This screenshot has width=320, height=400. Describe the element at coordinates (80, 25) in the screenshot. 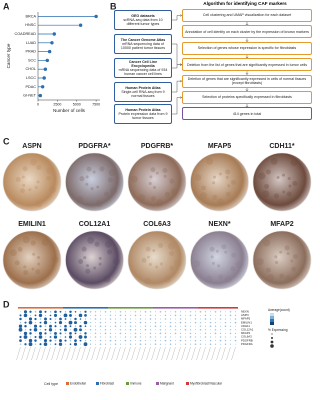

I see `lollipop-dot` at that location.